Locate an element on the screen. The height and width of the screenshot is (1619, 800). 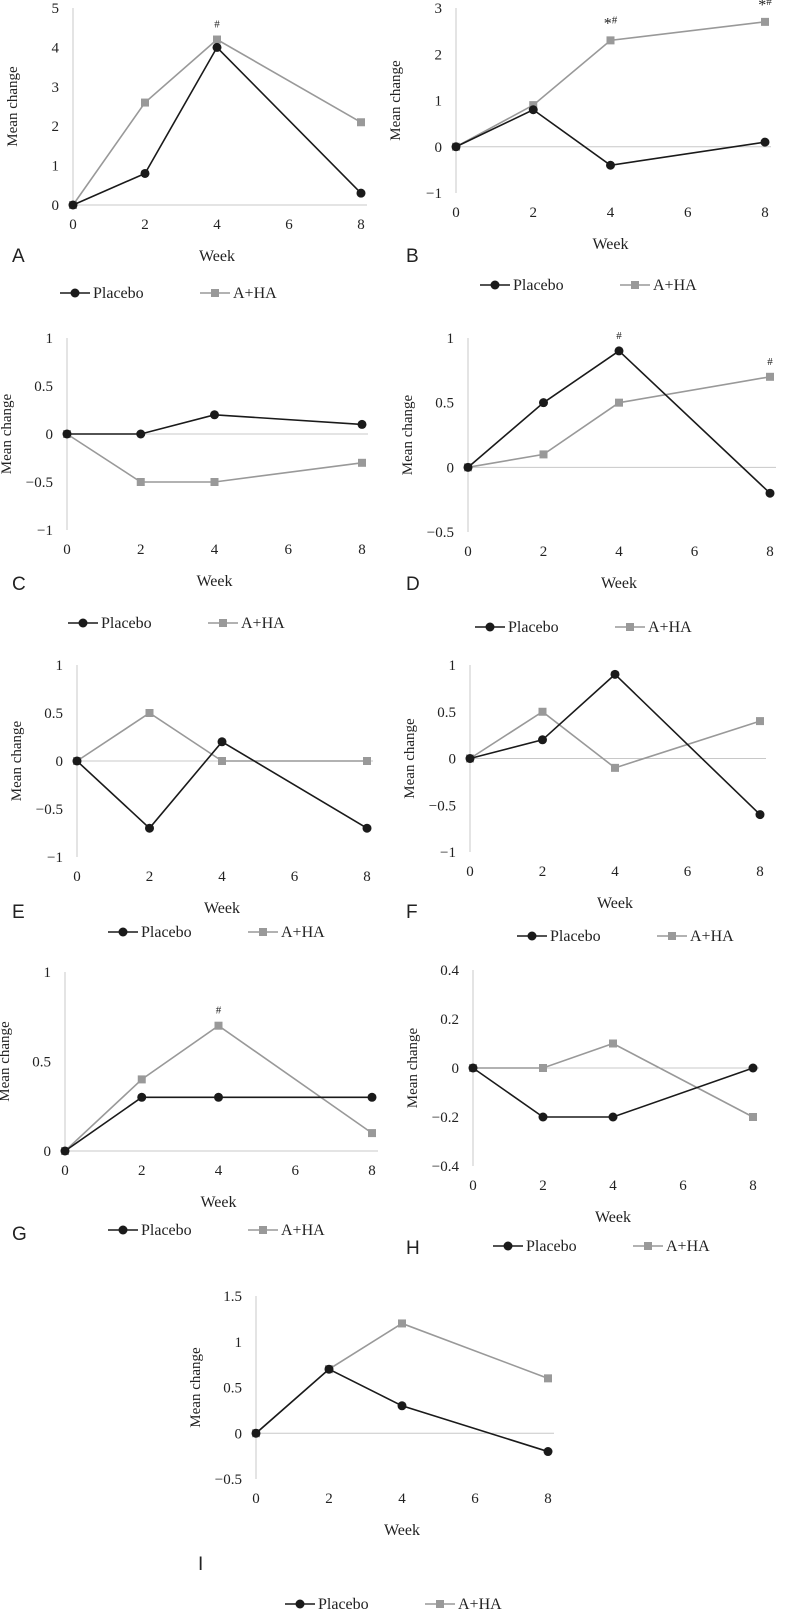
panel-b-xtick-label: 0 is located at coordinates (456, 213).